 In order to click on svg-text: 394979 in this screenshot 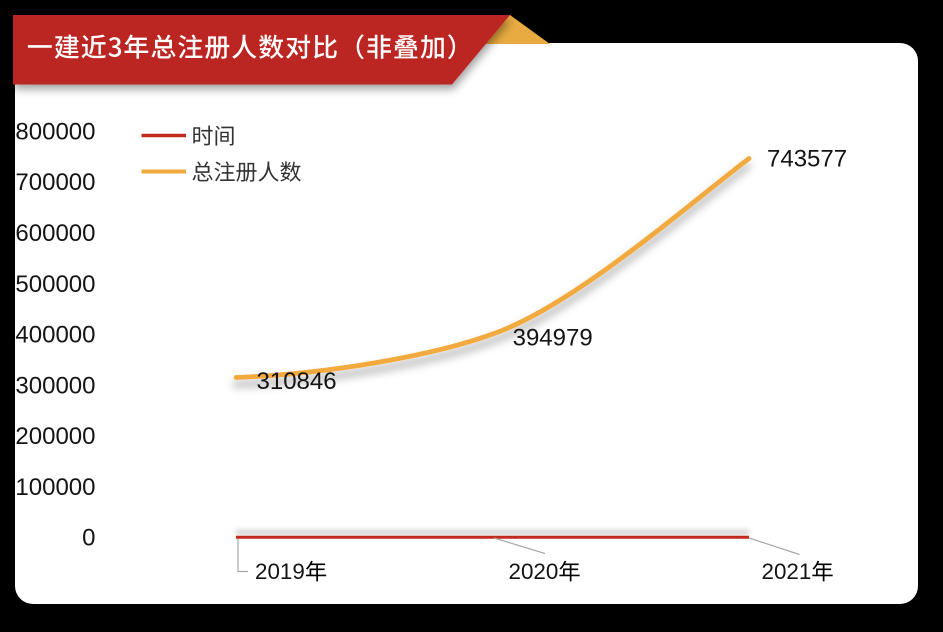, I will do `click(553, 337)`.